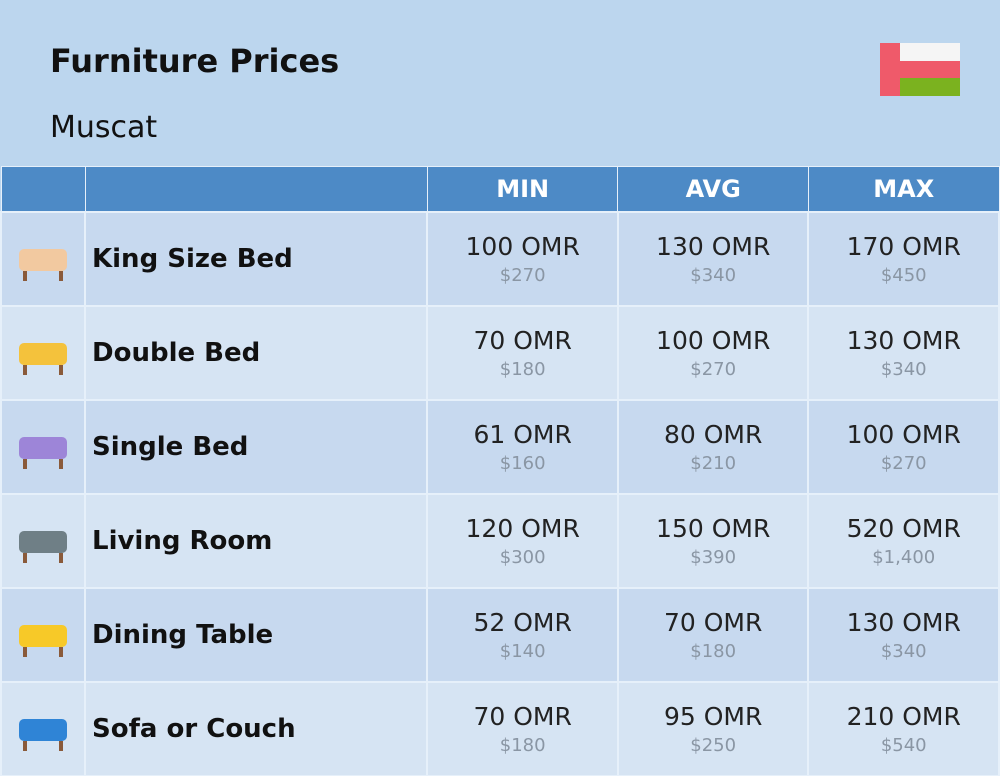  Describe the element at coordinates (713, 189) in the screenshot. I see `column-header: AVG` at that location.